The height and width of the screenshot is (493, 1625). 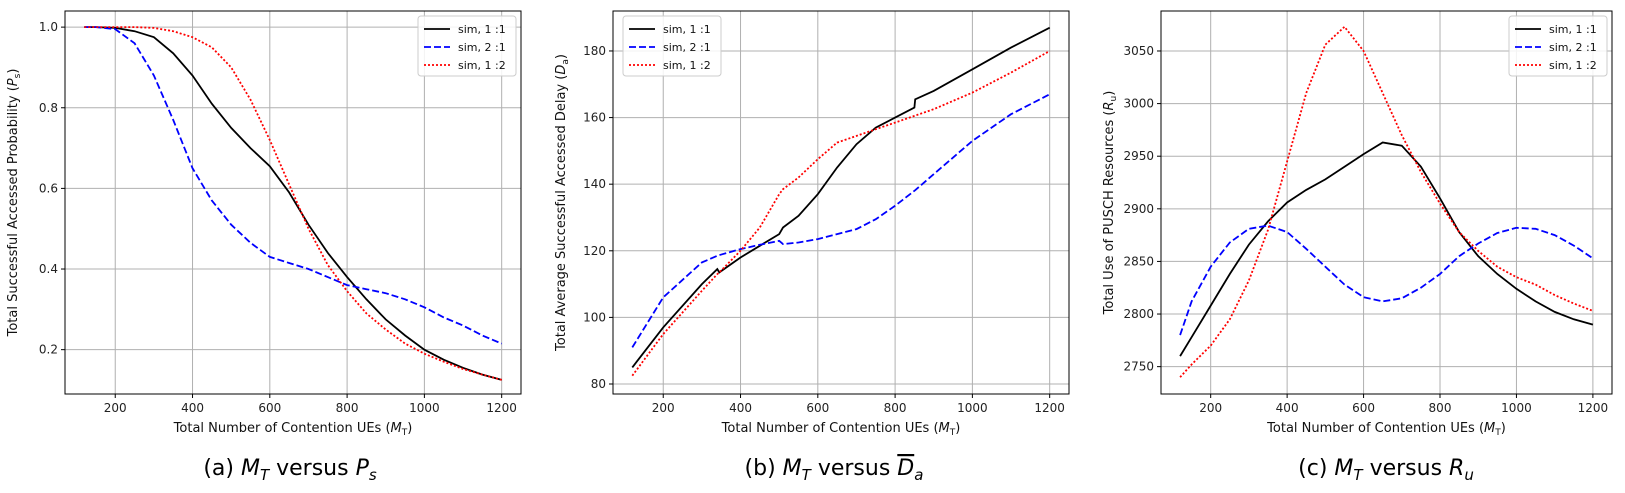 What do you see at coordinates (1138, 209) in the screenshot?
I see `y-tick-label: 2900` at bounding box center [1138, 209].